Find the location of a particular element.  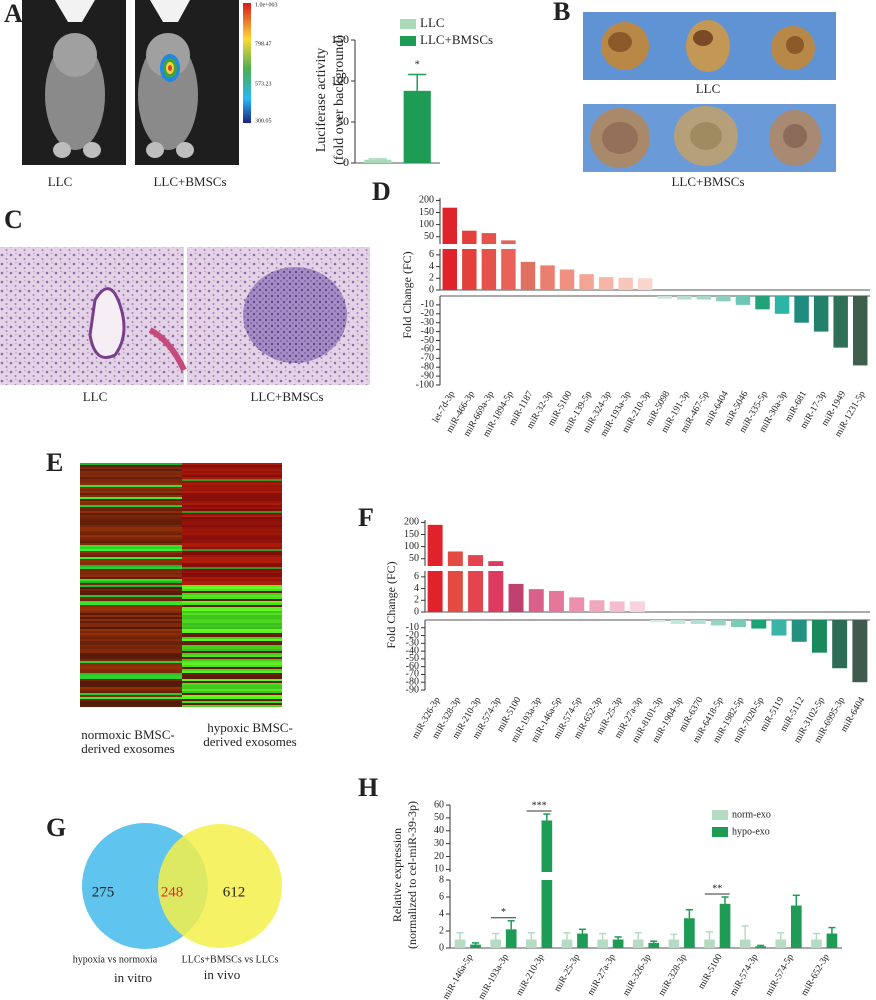

venn-count: 248 is located at coordinates (172, 892).